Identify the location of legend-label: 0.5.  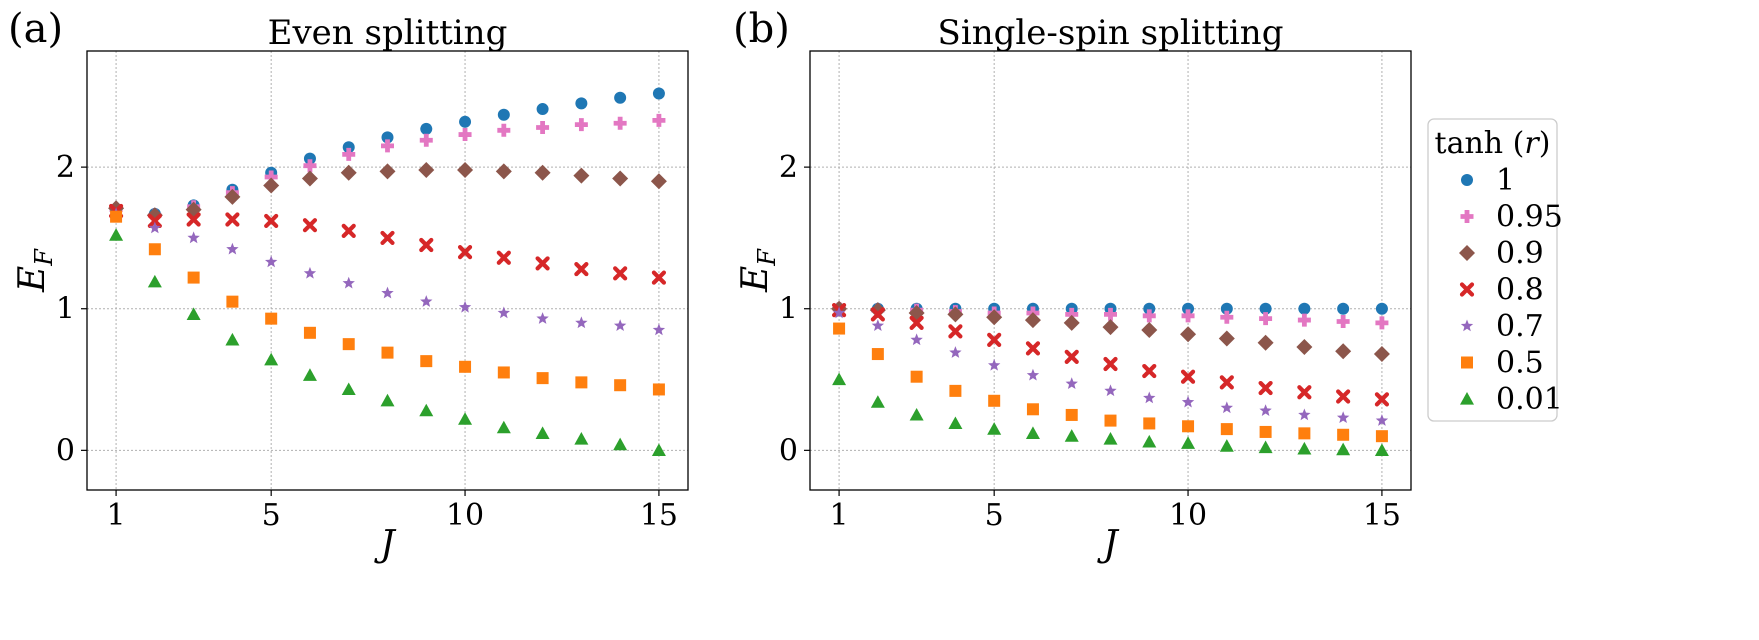
(1520, 363).